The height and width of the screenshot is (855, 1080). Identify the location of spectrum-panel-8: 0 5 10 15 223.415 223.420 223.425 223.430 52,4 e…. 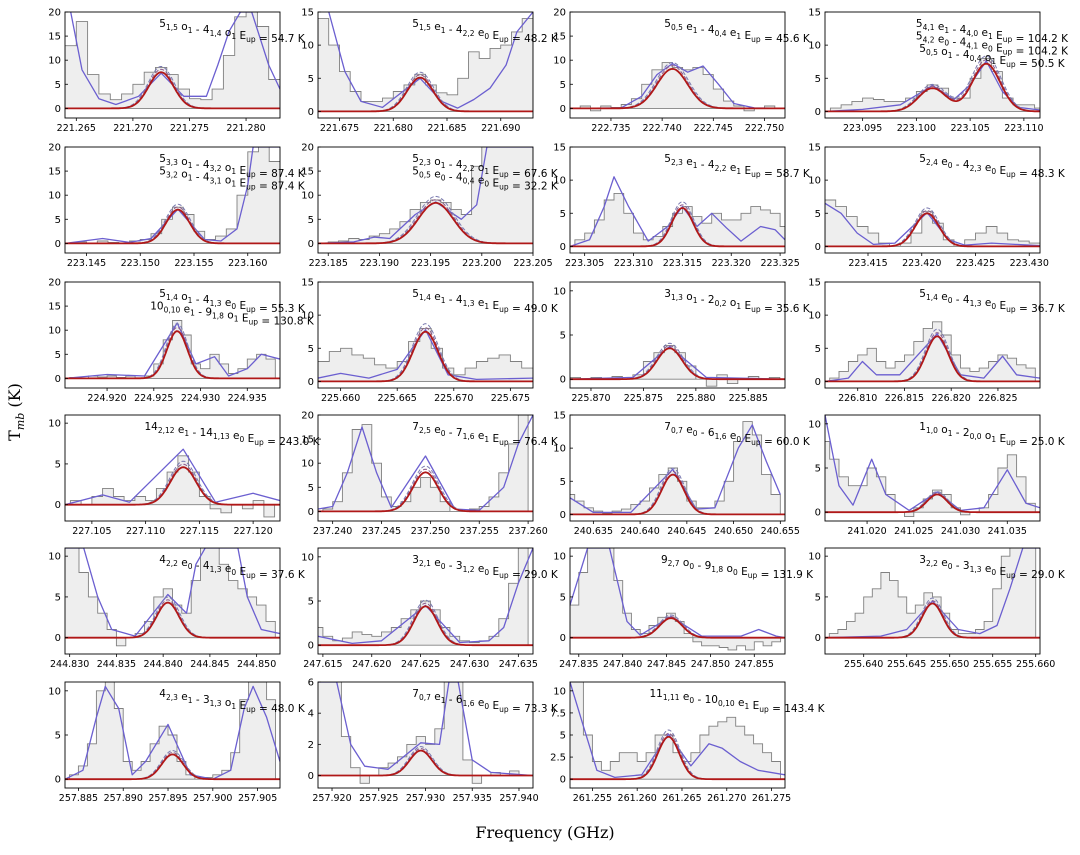
(937, 206).